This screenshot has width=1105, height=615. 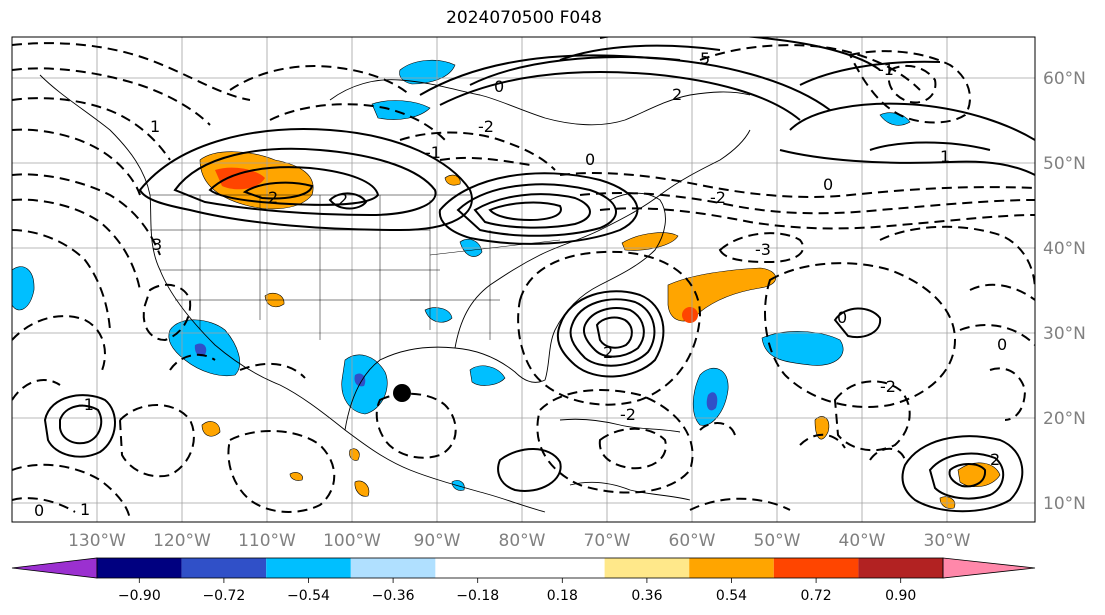 What do you see at coordinates (1064, 164) in the screenshot?
I see `lat-label: 50°N` at bounding box center [1064, 164].